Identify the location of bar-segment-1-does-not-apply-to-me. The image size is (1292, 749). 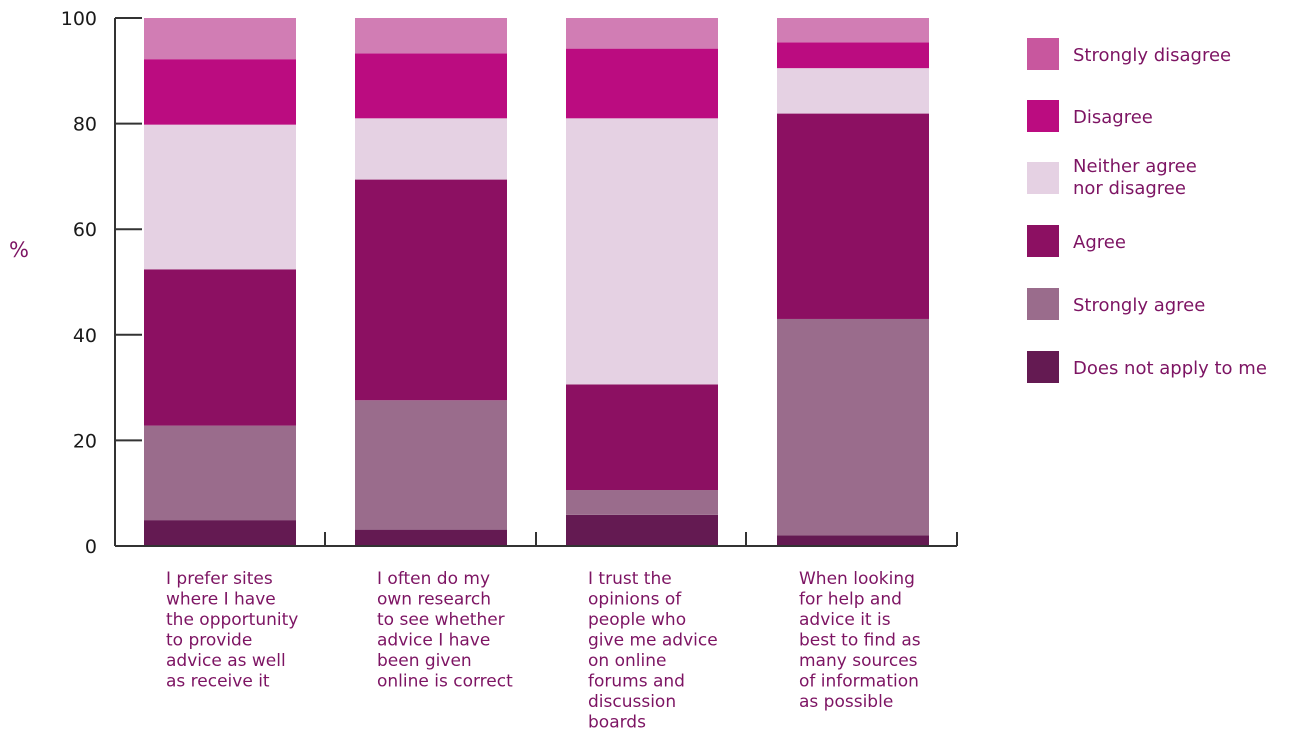
(220, 533).